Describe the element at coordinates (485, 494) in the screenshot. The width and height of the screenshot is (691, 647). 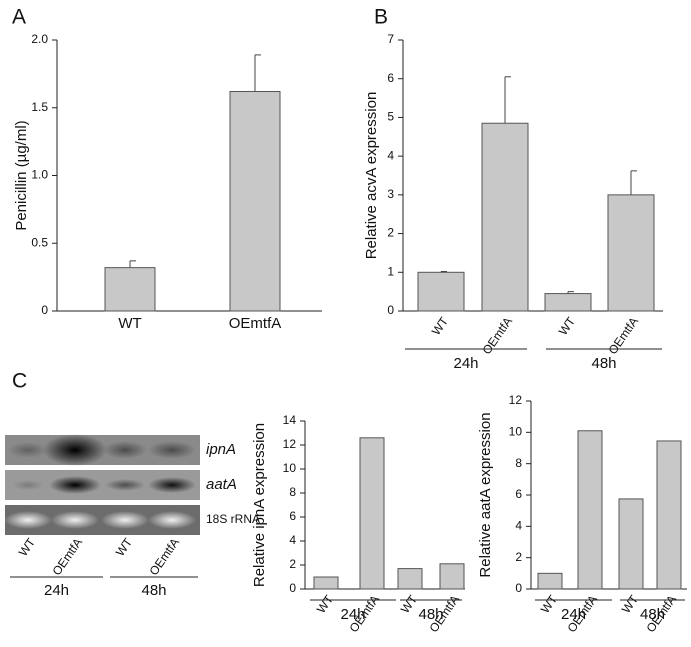
I see `y-axis-label: Relative aatA expression` at that location.